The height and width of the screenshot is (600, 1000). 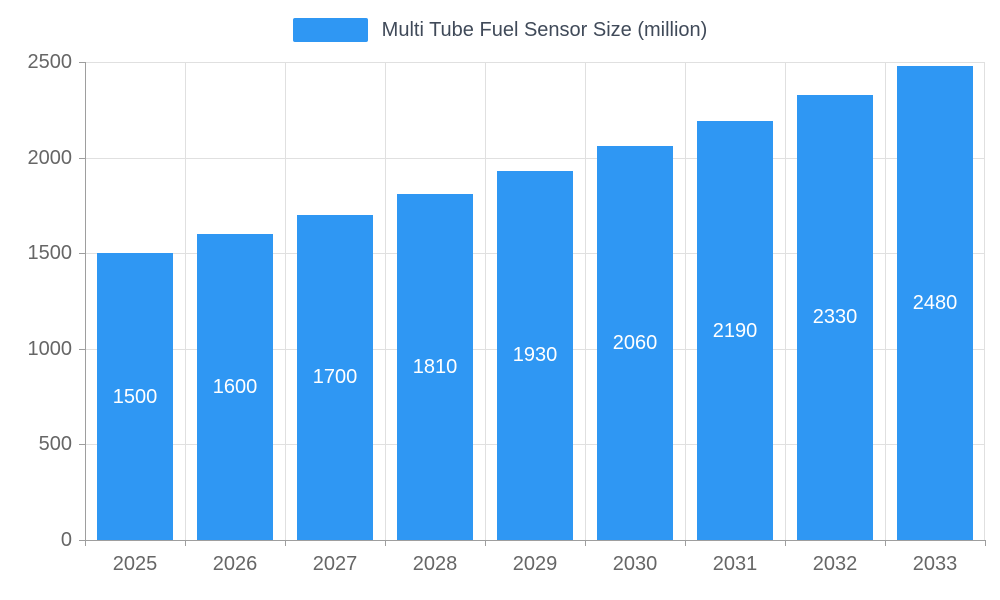 What do you see at coordinates (335, 564) in the screenshot?
I see `x-axis-tick-label: 2027` at bounding box center [335, 564].